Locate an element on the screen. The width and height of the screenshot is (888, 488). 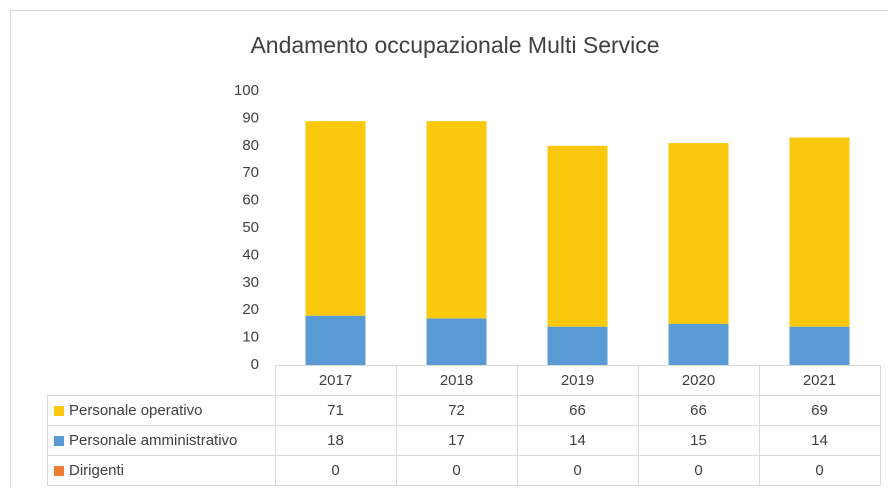
y-tick-label: 70 is located at coordinates (250, 172).